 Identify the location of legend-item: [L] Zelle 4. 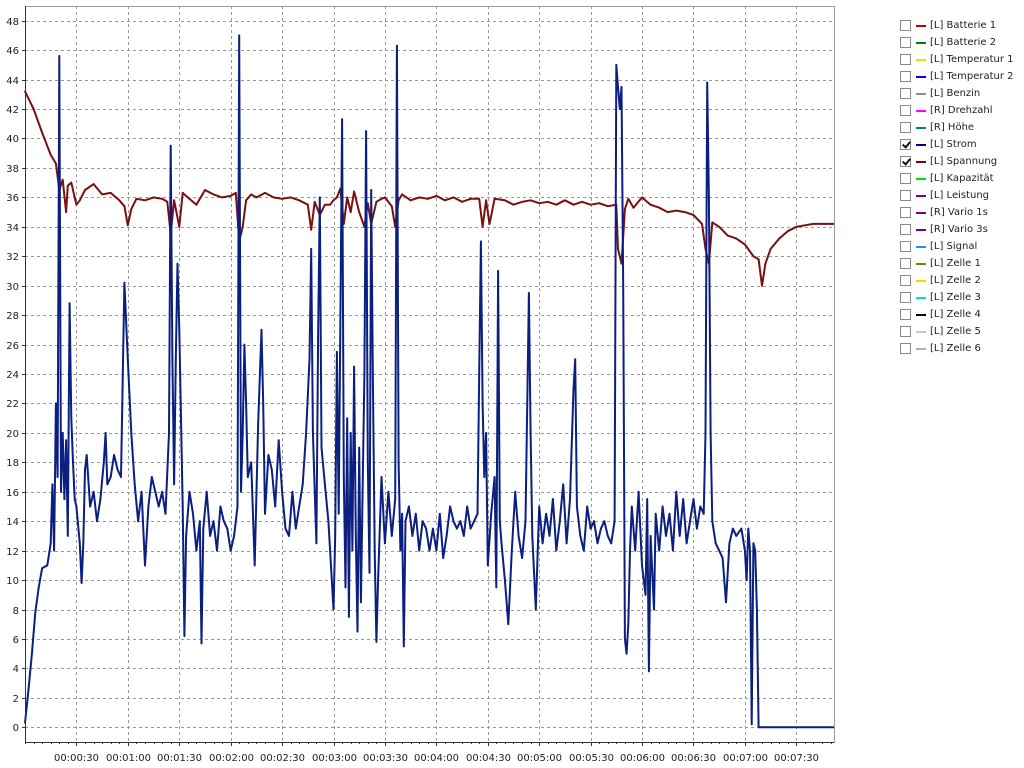
(960, 314).